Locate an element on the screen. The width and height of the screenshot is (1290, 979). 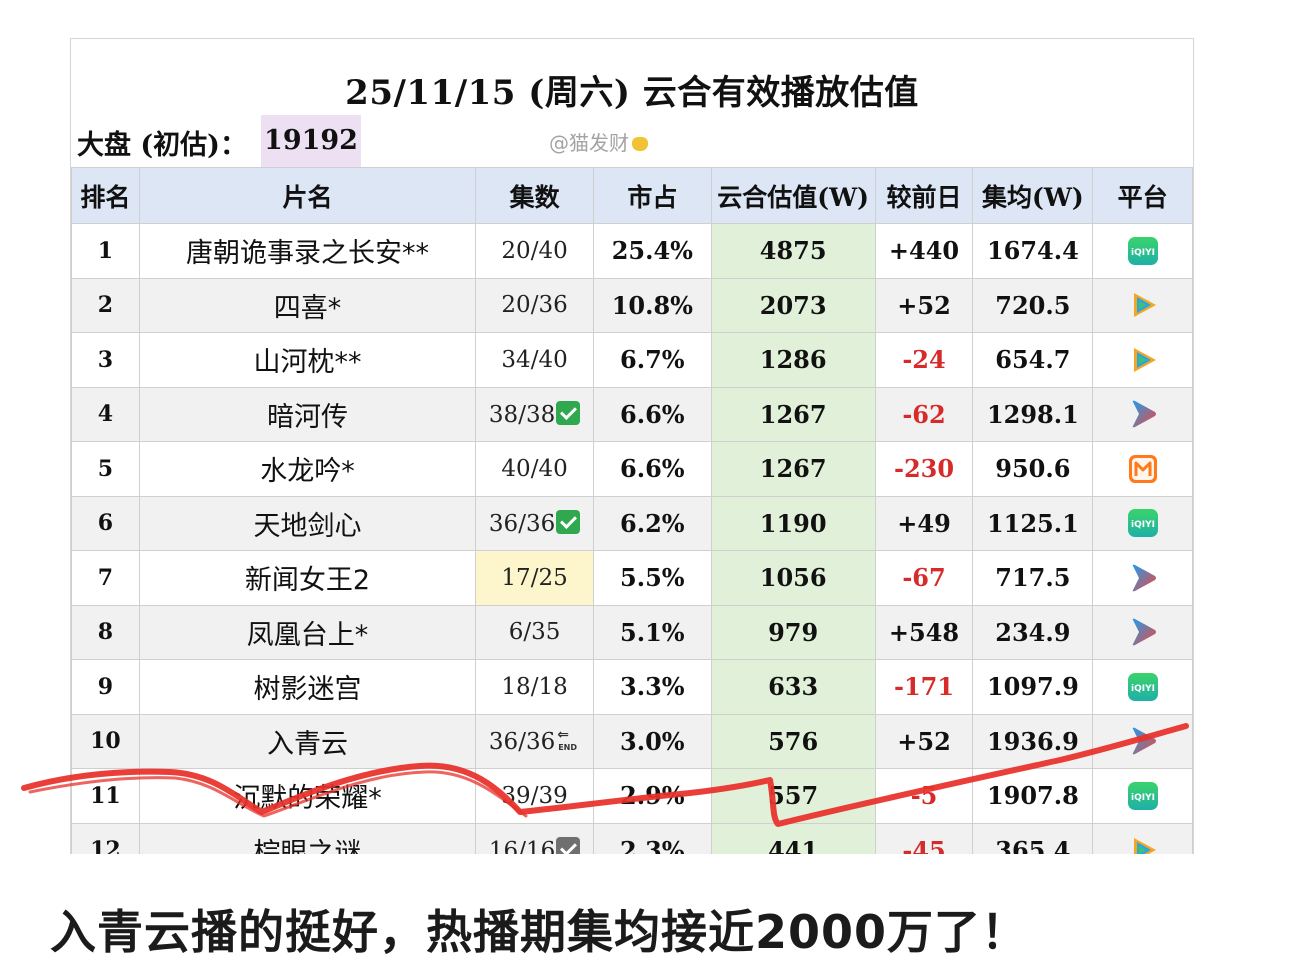
cell-episodes: 39/39 is located at coordinates (534, 796).